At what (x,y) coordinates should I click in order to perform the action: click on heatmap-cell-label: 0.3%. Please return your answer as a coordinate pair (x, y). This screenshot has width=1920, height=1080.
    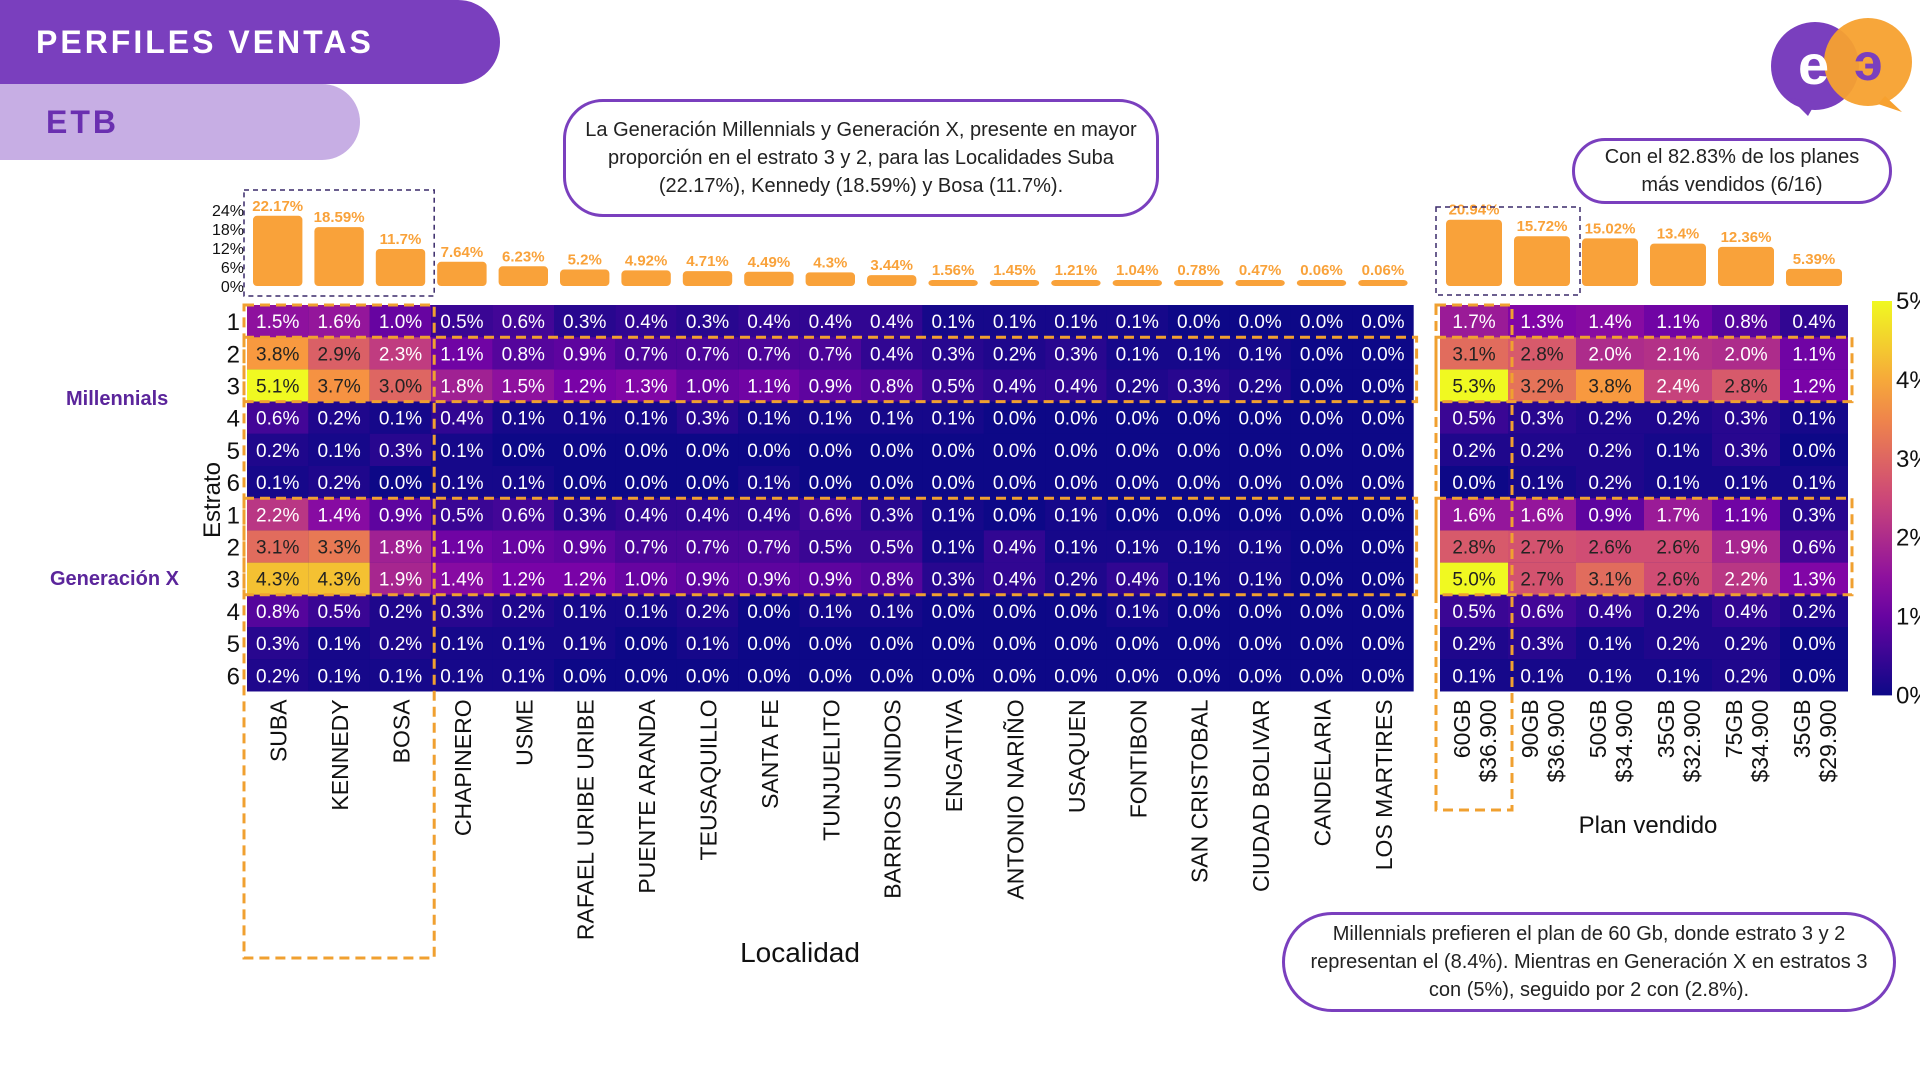
    Looking at the image, I should click on (461, 612).